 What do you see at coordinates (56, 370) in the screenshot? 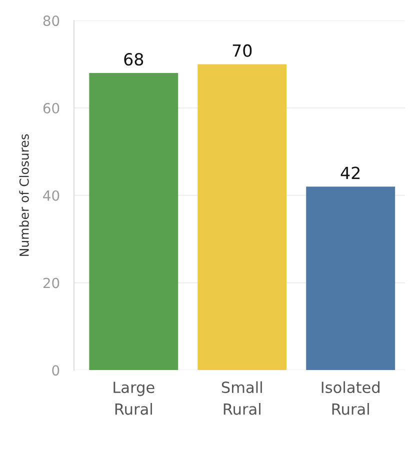
I see `y-tick-label: 0` at bounding box center [56, 370].